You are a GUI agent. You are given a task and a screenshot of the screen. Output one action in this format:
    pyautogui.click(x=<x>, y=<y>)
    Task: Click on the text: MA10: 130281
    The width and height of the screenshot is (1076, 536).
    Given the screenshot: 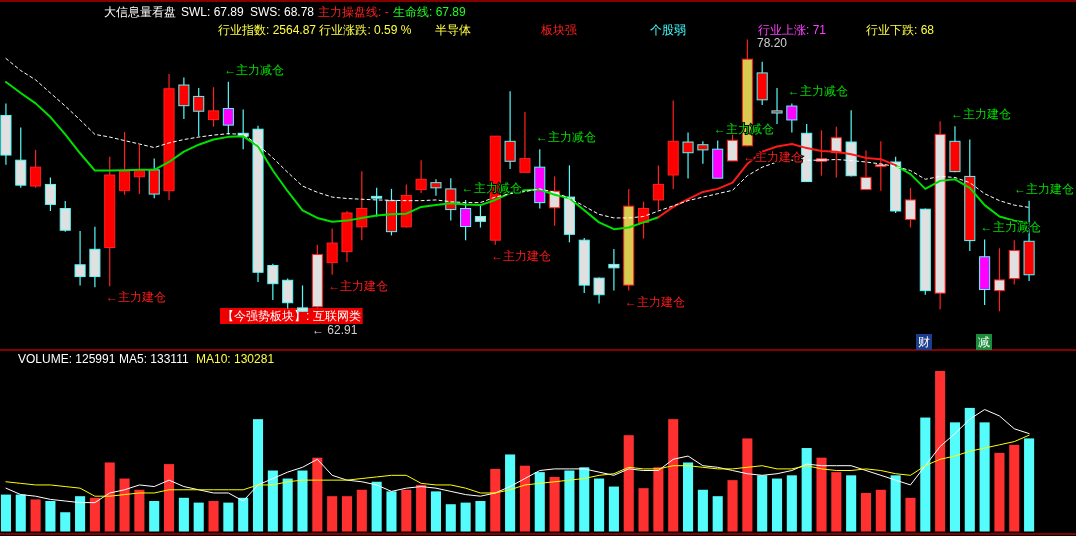 What is the action you would take?
    pyautogui.click(x=235, y=359)
    